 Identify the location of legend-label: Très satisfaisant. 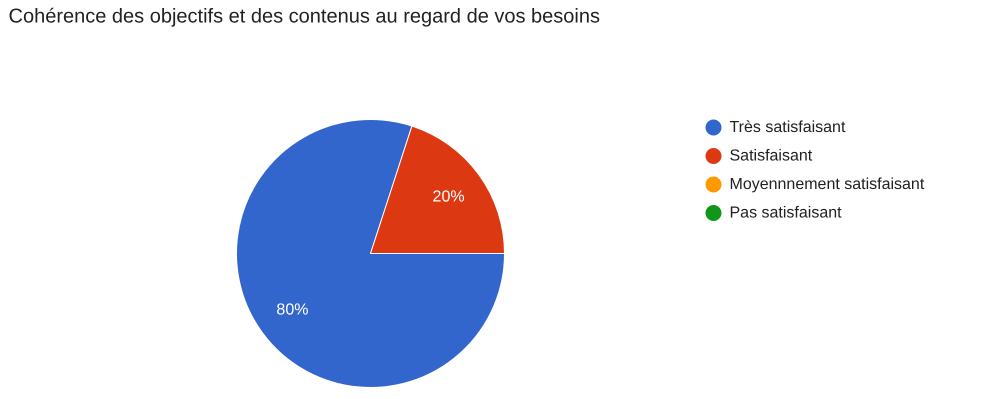
(788, 127).